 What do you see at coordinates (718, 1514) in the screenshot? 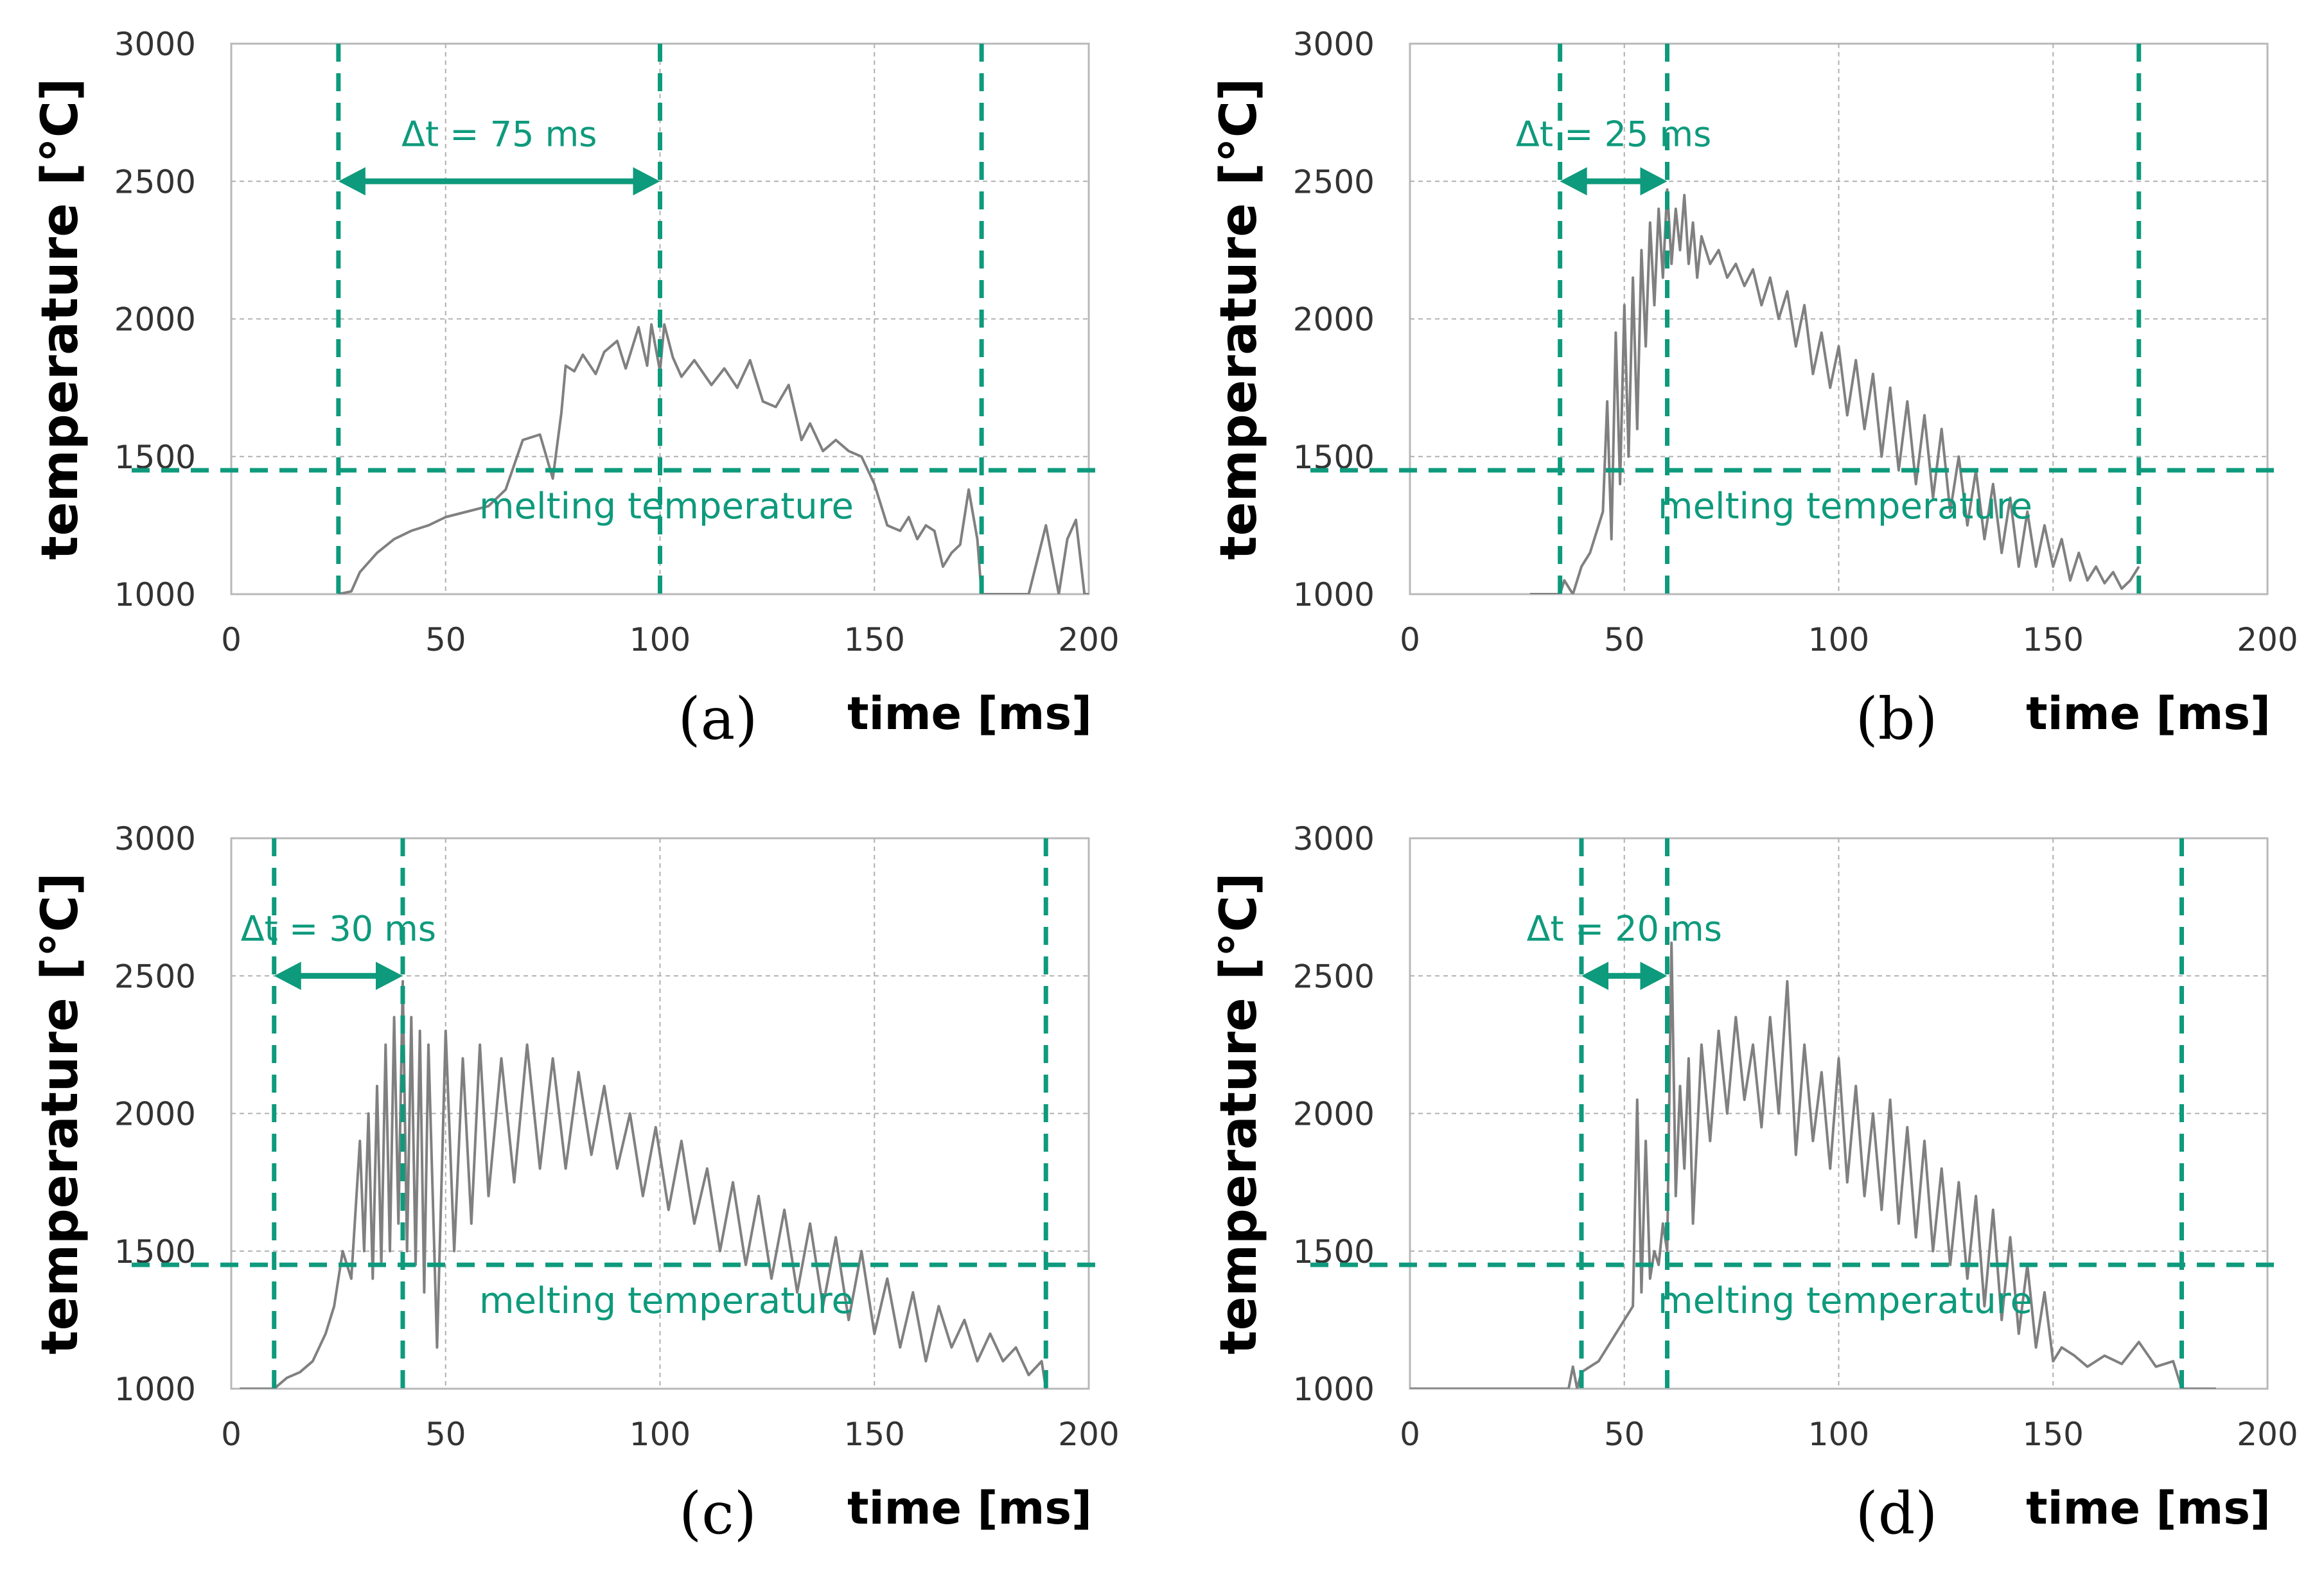
I see `panel-label: (c)` at bounding box center [718, 1514].